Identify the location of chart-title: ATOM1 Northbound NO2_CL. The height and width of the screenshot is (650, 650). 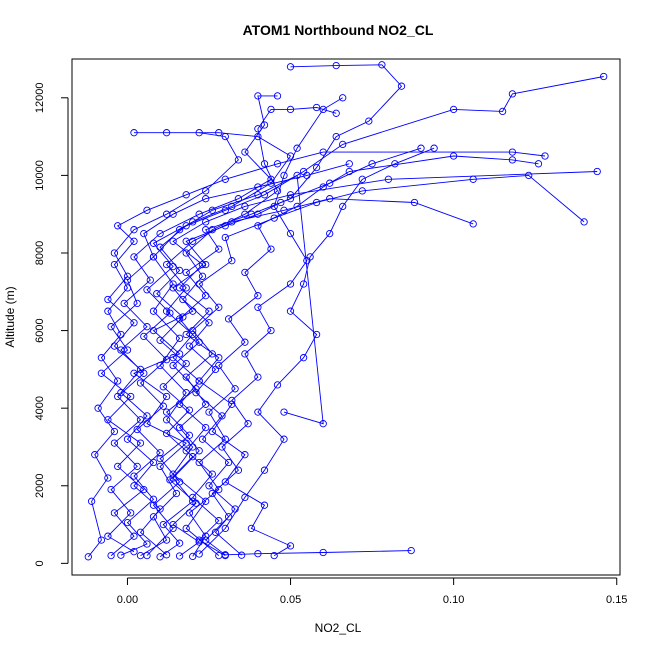
(338, 30).